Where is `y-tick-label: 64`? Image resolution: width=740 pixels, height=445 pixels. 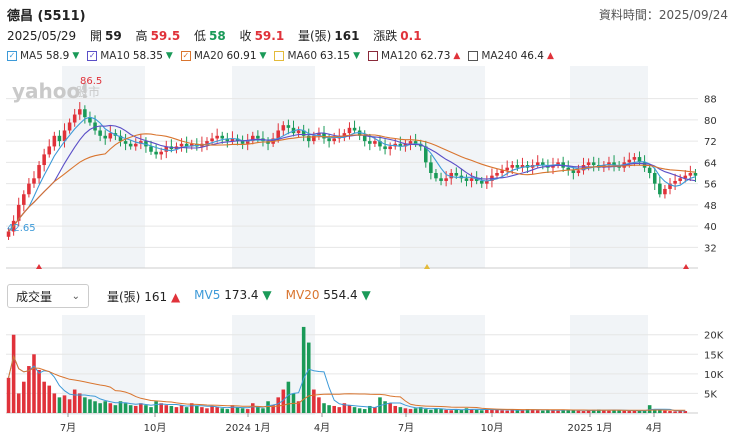 y-tick-label: 64 is located at coordinates (710, 163).